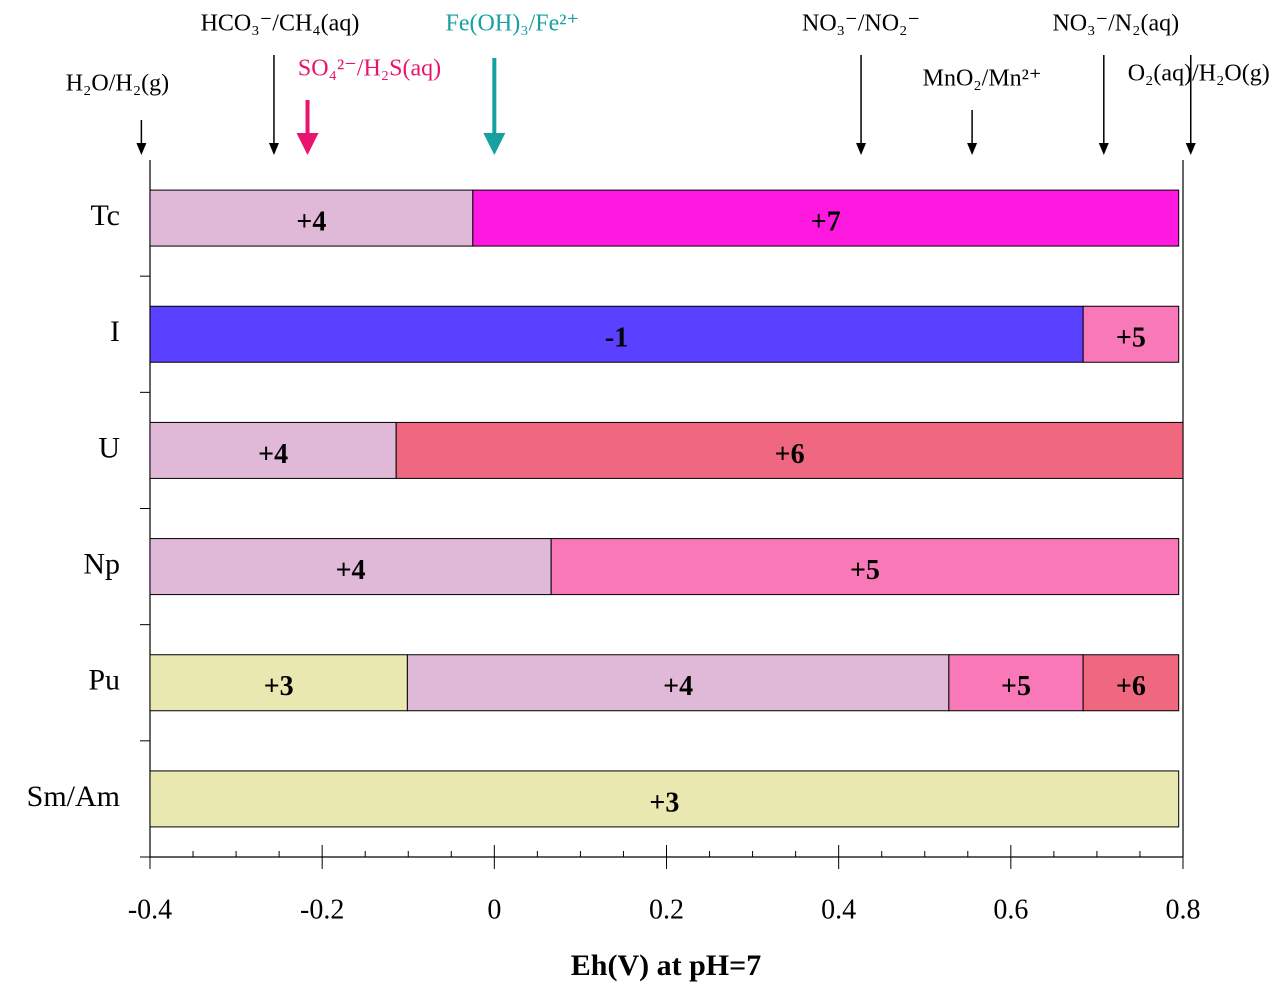 The image size is (1284, 986). I want to click on category-label: Sm/Am, so click(73, 796).